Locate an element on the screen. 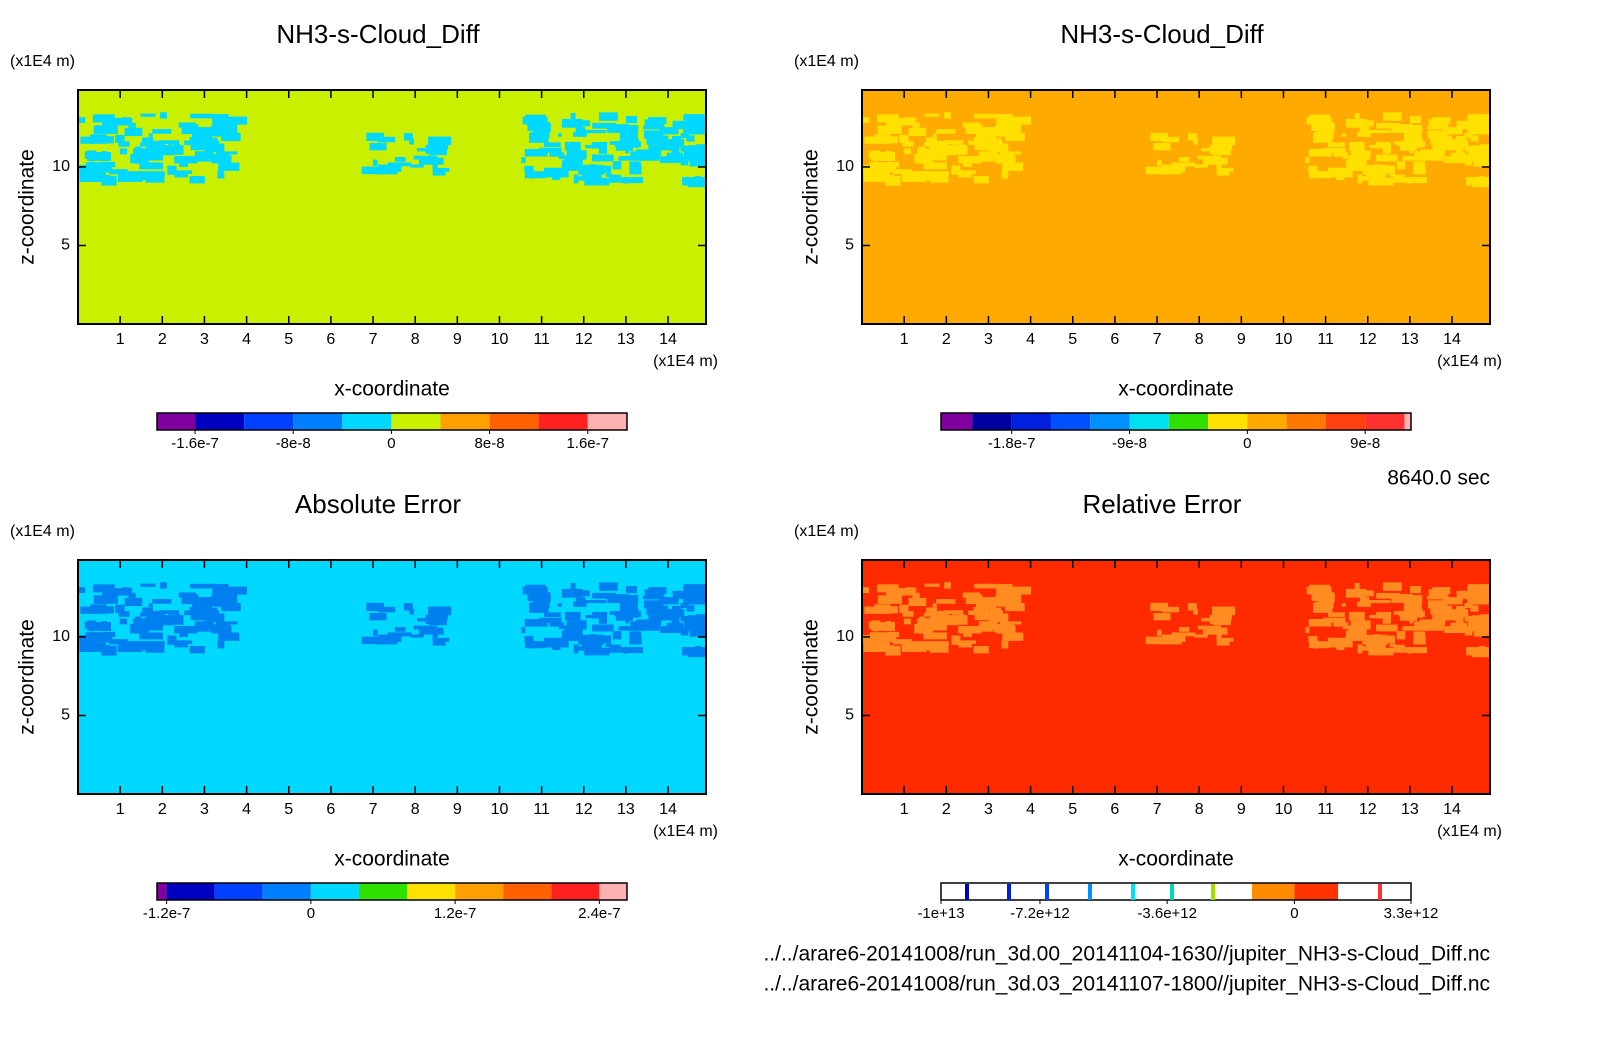 The image size is (1604, 1054). x-tick-label: 10 is located at coordinates (500, 809).